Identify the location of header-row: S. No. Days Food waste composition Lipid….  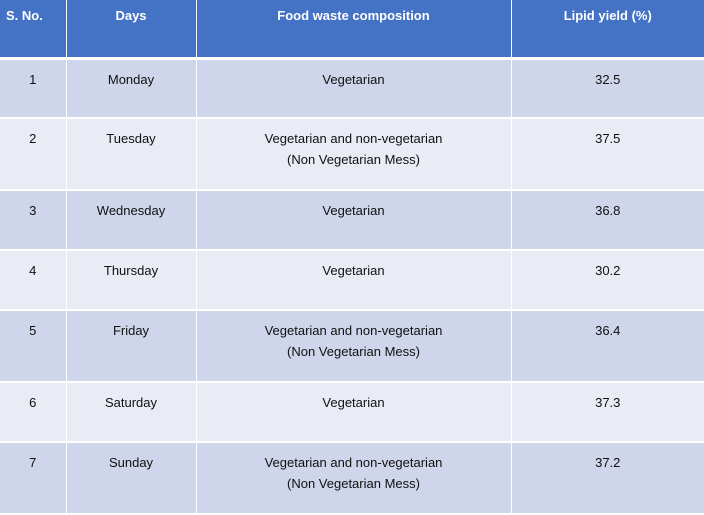
(352, 30).